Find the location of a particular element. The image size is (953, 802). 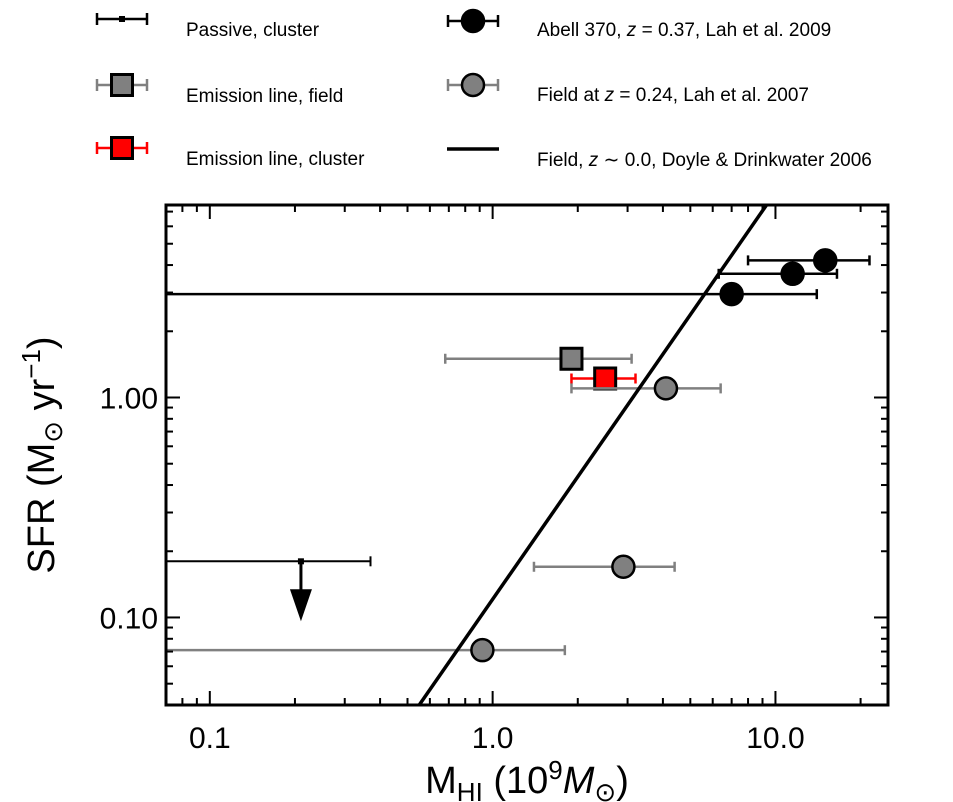

legend-label: Field, z ∼ 0.0, Doyle & Drinkwater 2006 is located at coordinates (704, 160).